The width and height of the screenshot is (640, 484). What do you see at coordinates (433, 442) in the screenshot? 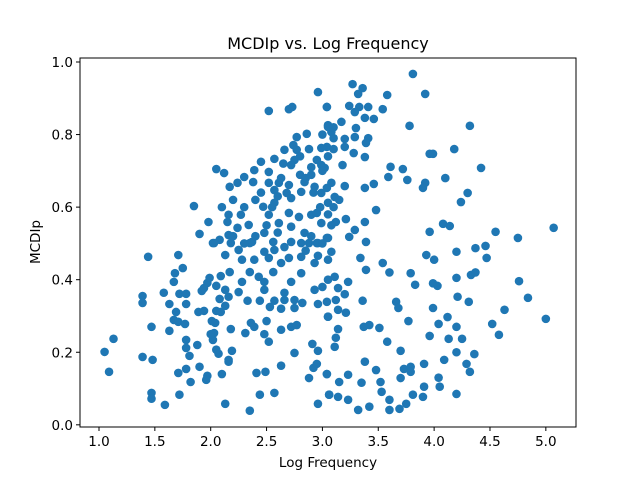
I see `x-tick-label: 4.0` at bounding box center [433, 442].